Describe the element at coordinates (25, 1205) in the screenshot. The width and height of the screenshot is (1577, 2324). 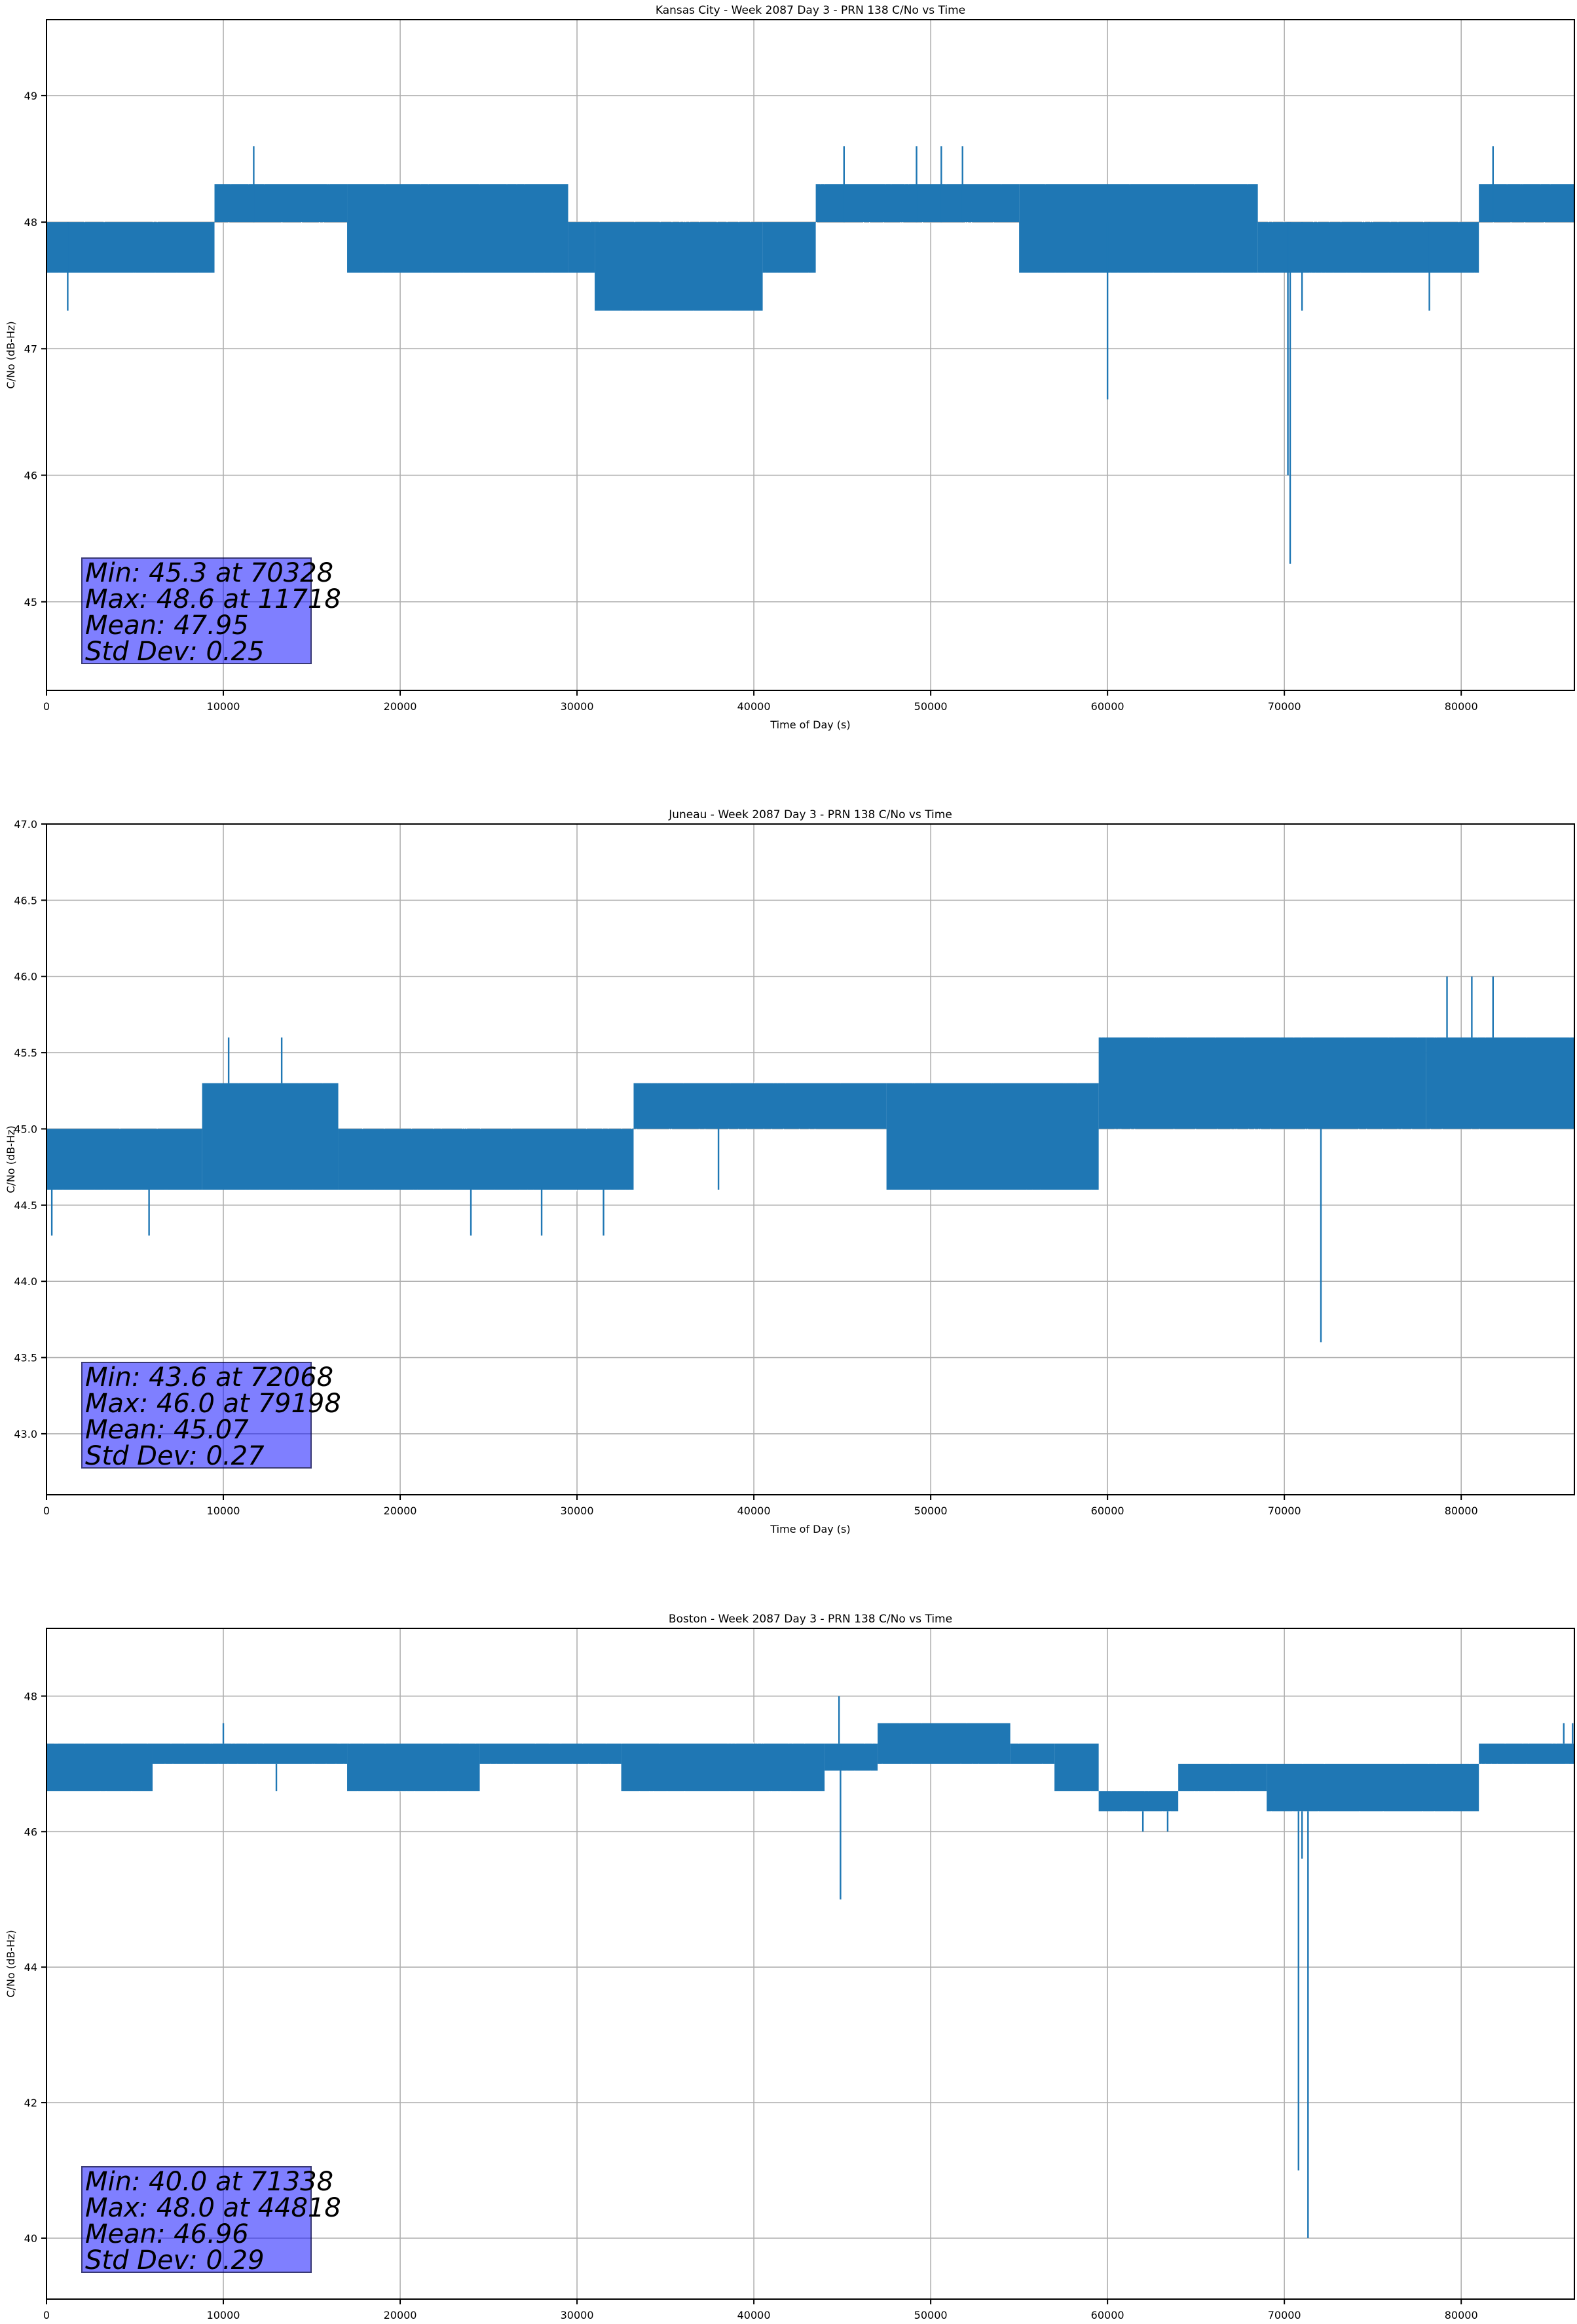
I see `y-tick-label: 44.5` at that location.